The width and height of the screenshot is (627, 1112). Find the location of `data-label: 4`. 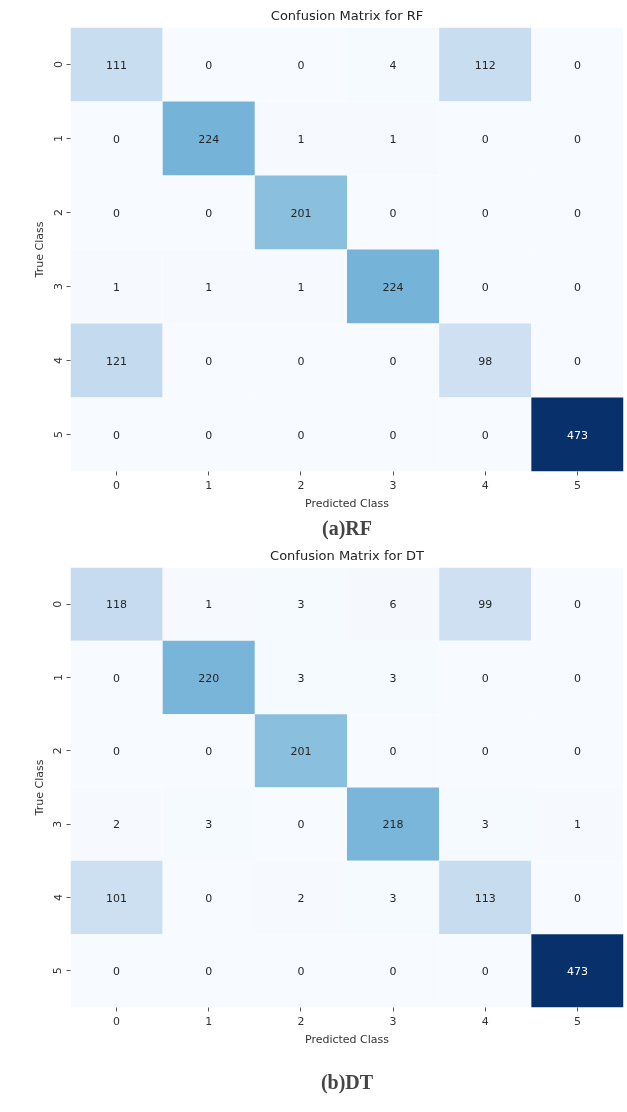

data-label: 4 is located at coordinates (393, 65).